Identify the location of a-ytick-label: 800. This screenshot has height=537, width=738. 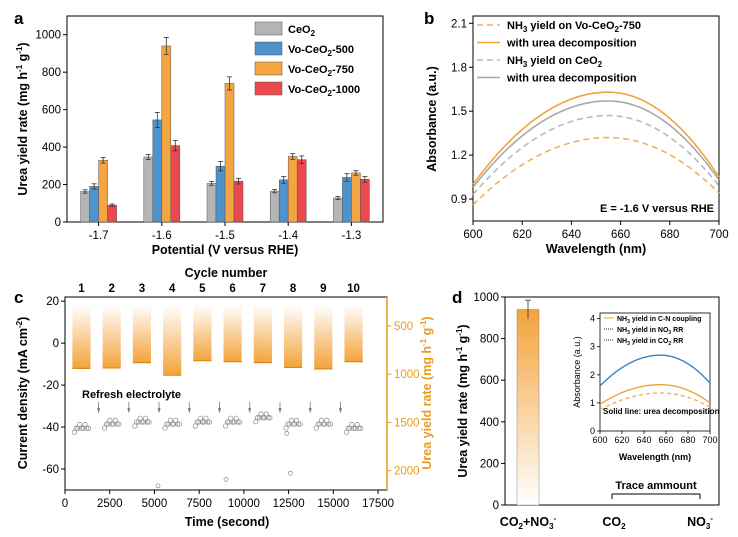
(51, 73).